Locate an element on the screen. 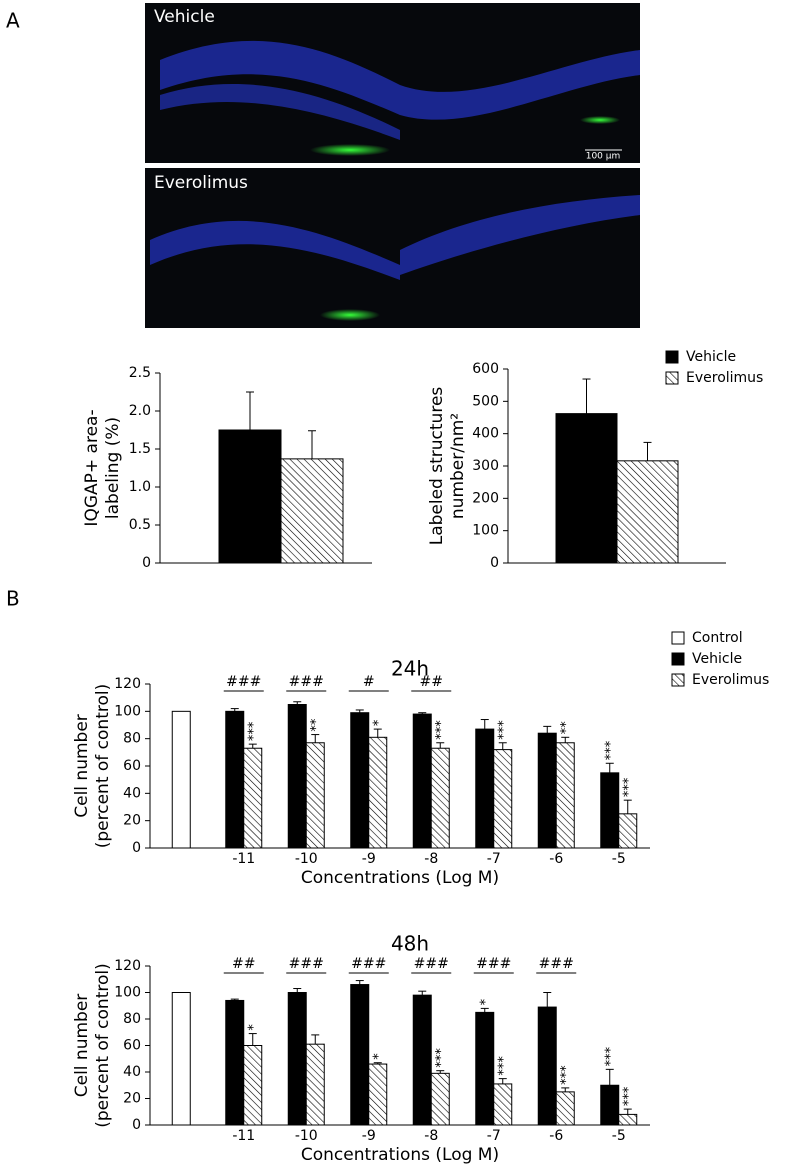 The image size is (798, 1175). image-label: Everolimus is located at coordinates (201, 183).